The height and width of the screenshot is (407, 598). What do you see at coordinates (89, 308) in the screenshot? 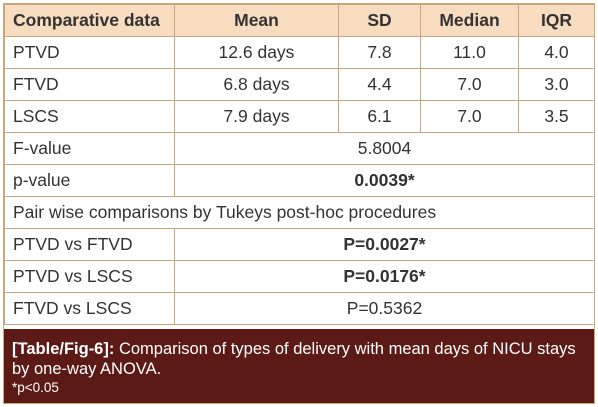
I see `comparison-label: FTVD vs LSCS` at bounding box center [89, 308].